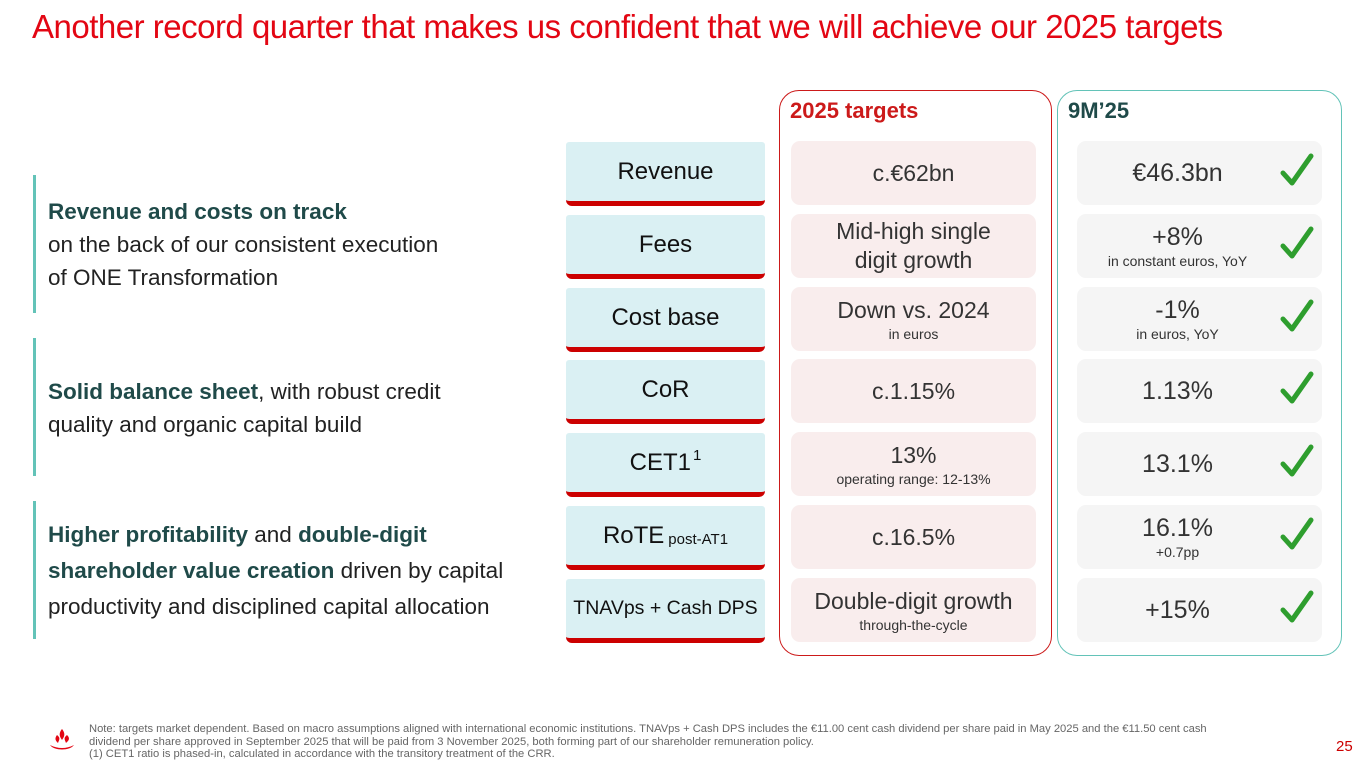 The height and width of the screenshot is (768, 1365). I want to click on metric-label-text: Cost base, so click(665, 317).